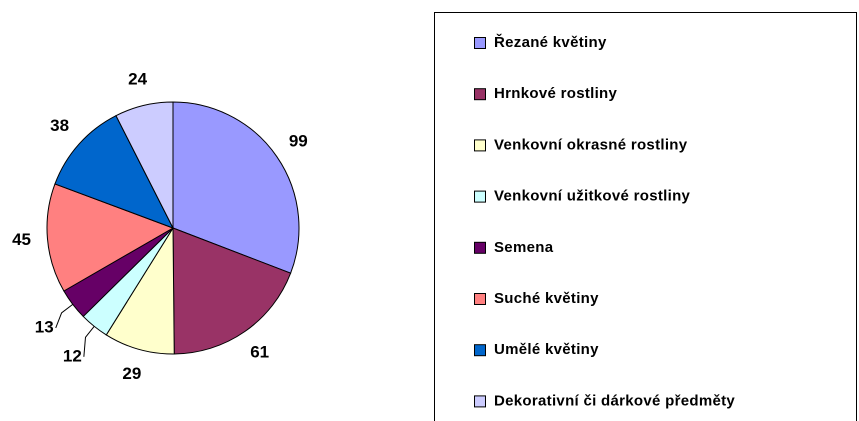  Describe the element at coordinates (298, 140) in the screenshot. I see `data-label: 99` at that location.